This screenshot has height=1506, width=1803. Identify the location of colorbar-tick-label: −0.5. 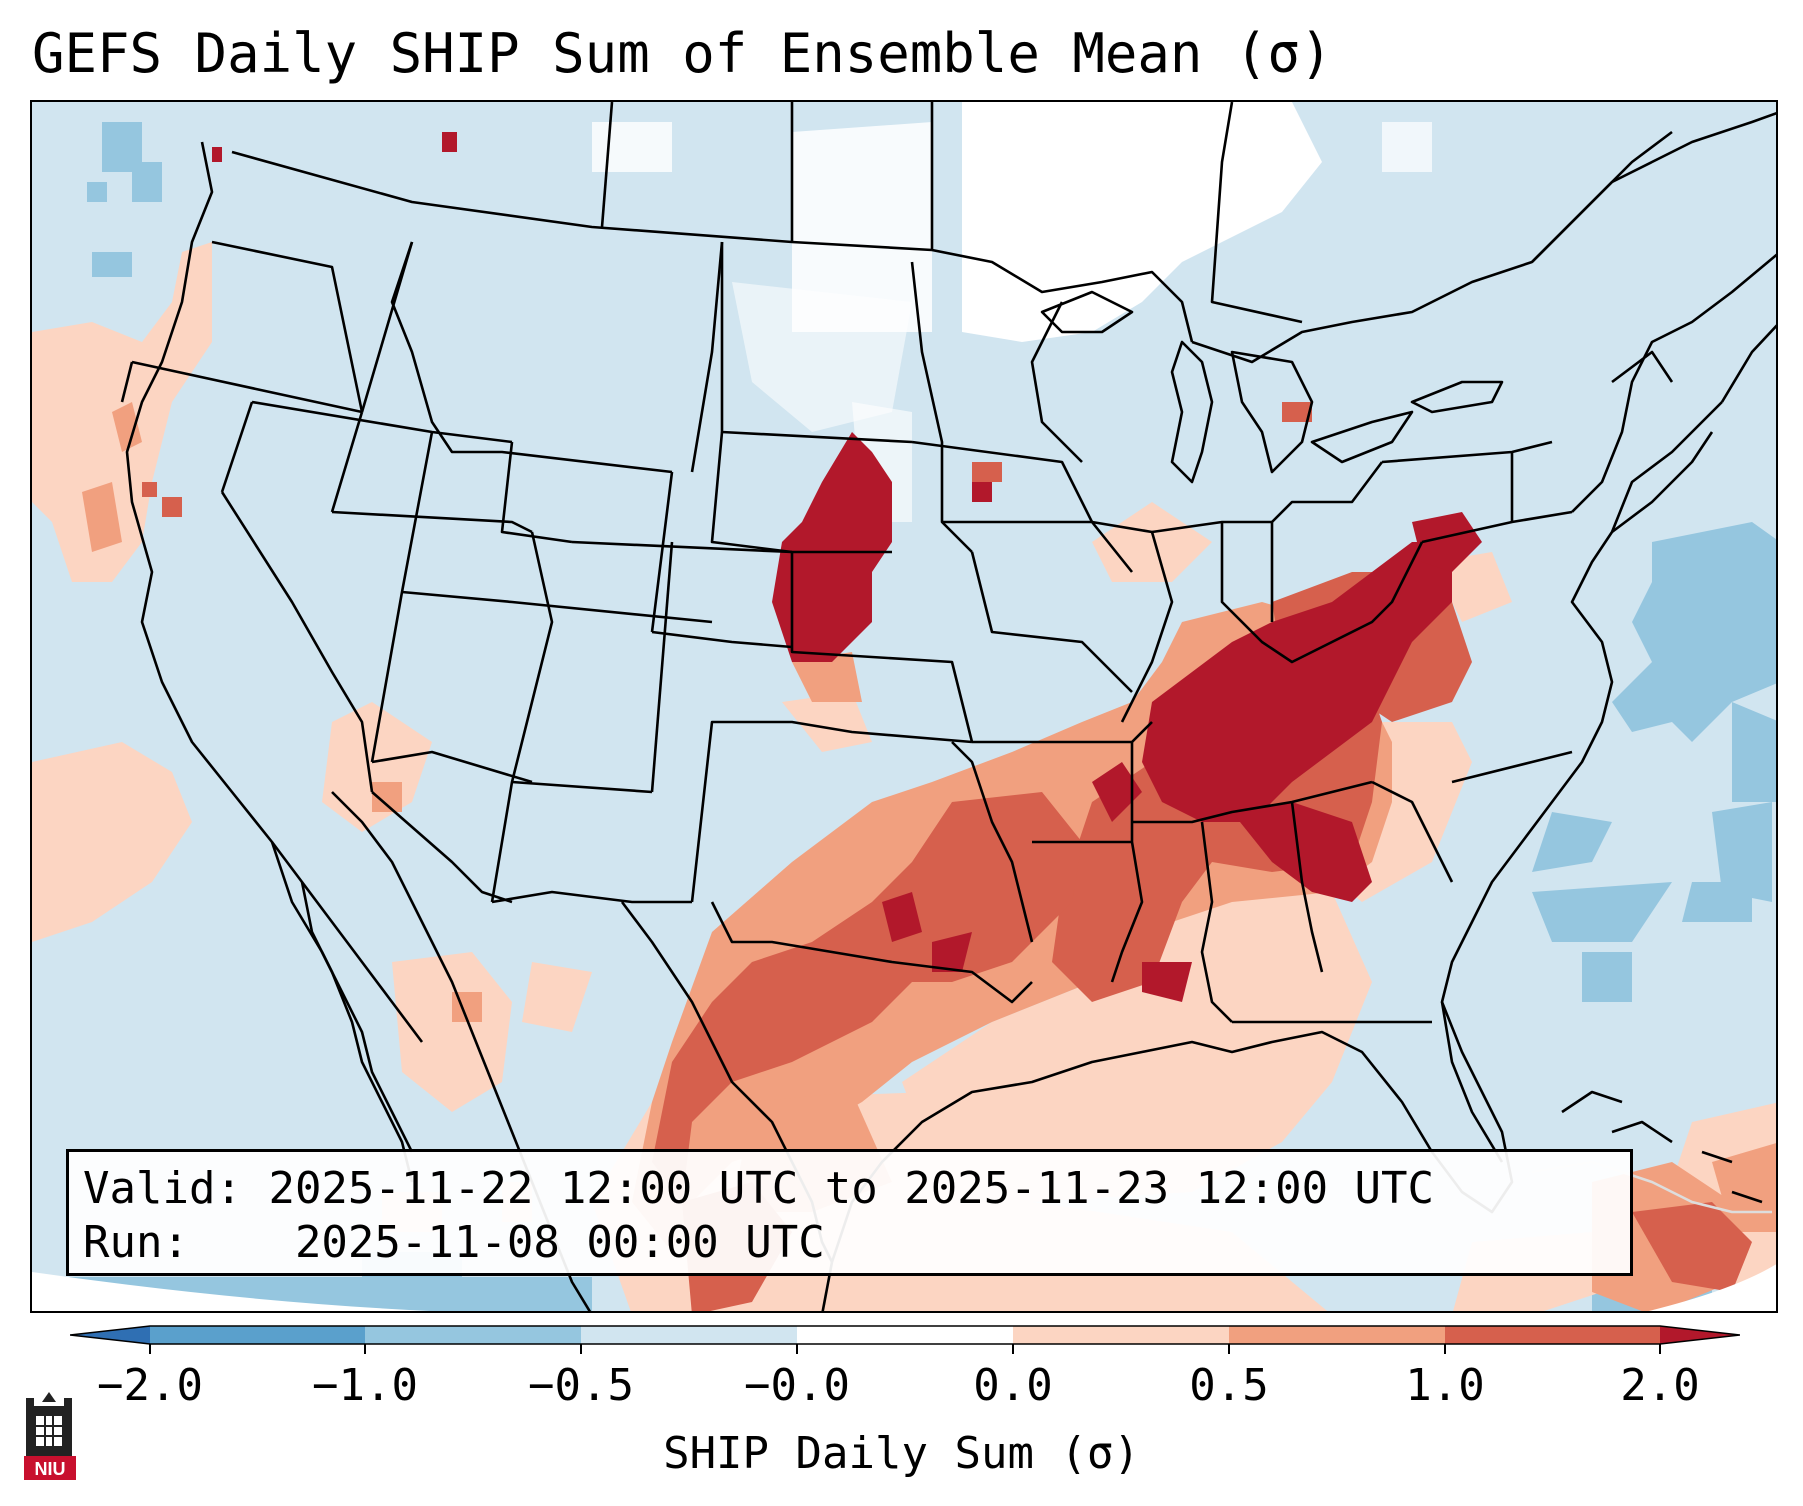
(581, 1385).